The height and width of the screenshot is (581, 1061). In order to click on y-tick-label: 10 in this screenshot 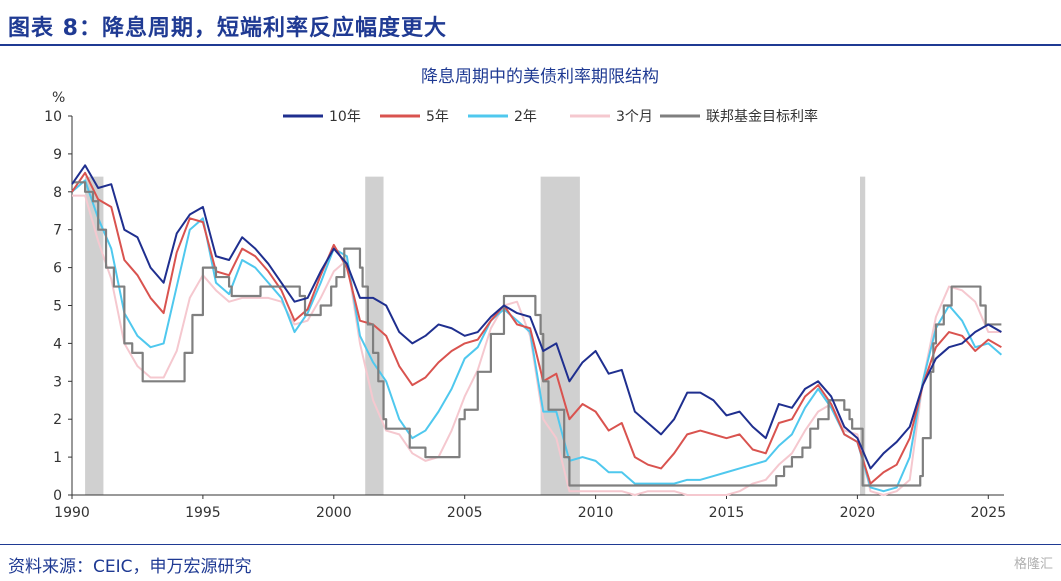, I will do `click(53, 117)`.